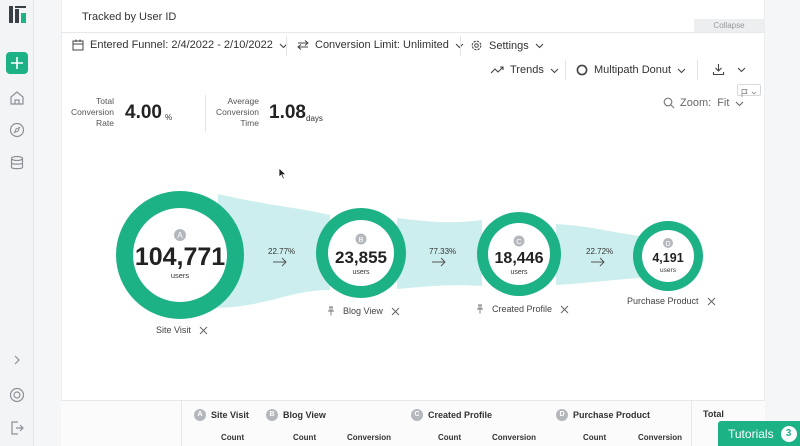 The height and width of the screenshot is (446, 800). I want to click on step-label-b: Blog View, so click(363, 311).